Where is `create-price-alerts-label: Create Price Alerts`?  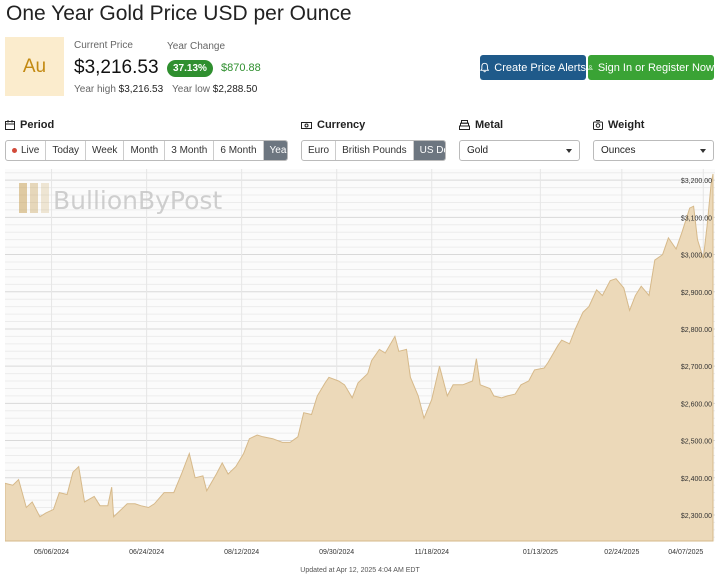
create-price-alerts-label: Create Price Alerts is located at coordinates (540, 67).